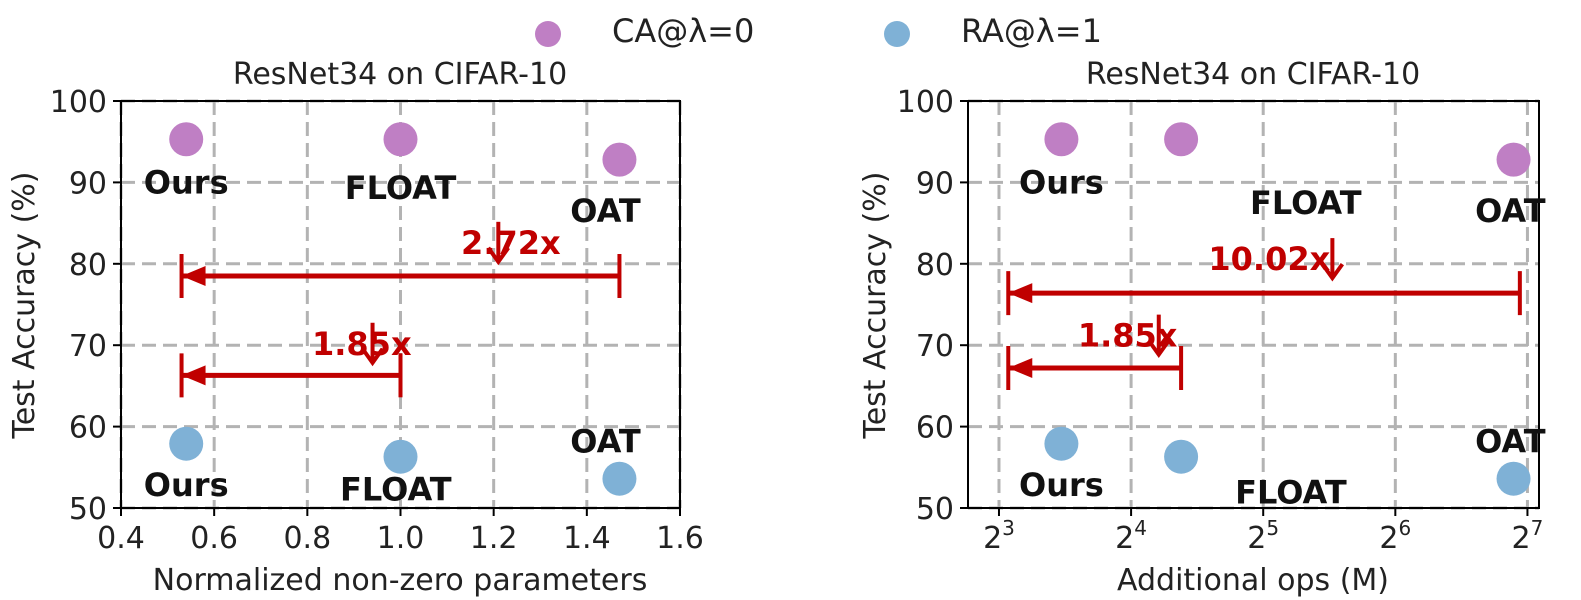 The height and width of the screenshot is (600, 1581). What do you see at coordinates (362, 344) in the screenshot?
I see `annotation-label: 1.85x` at bounding box center [362, 344].